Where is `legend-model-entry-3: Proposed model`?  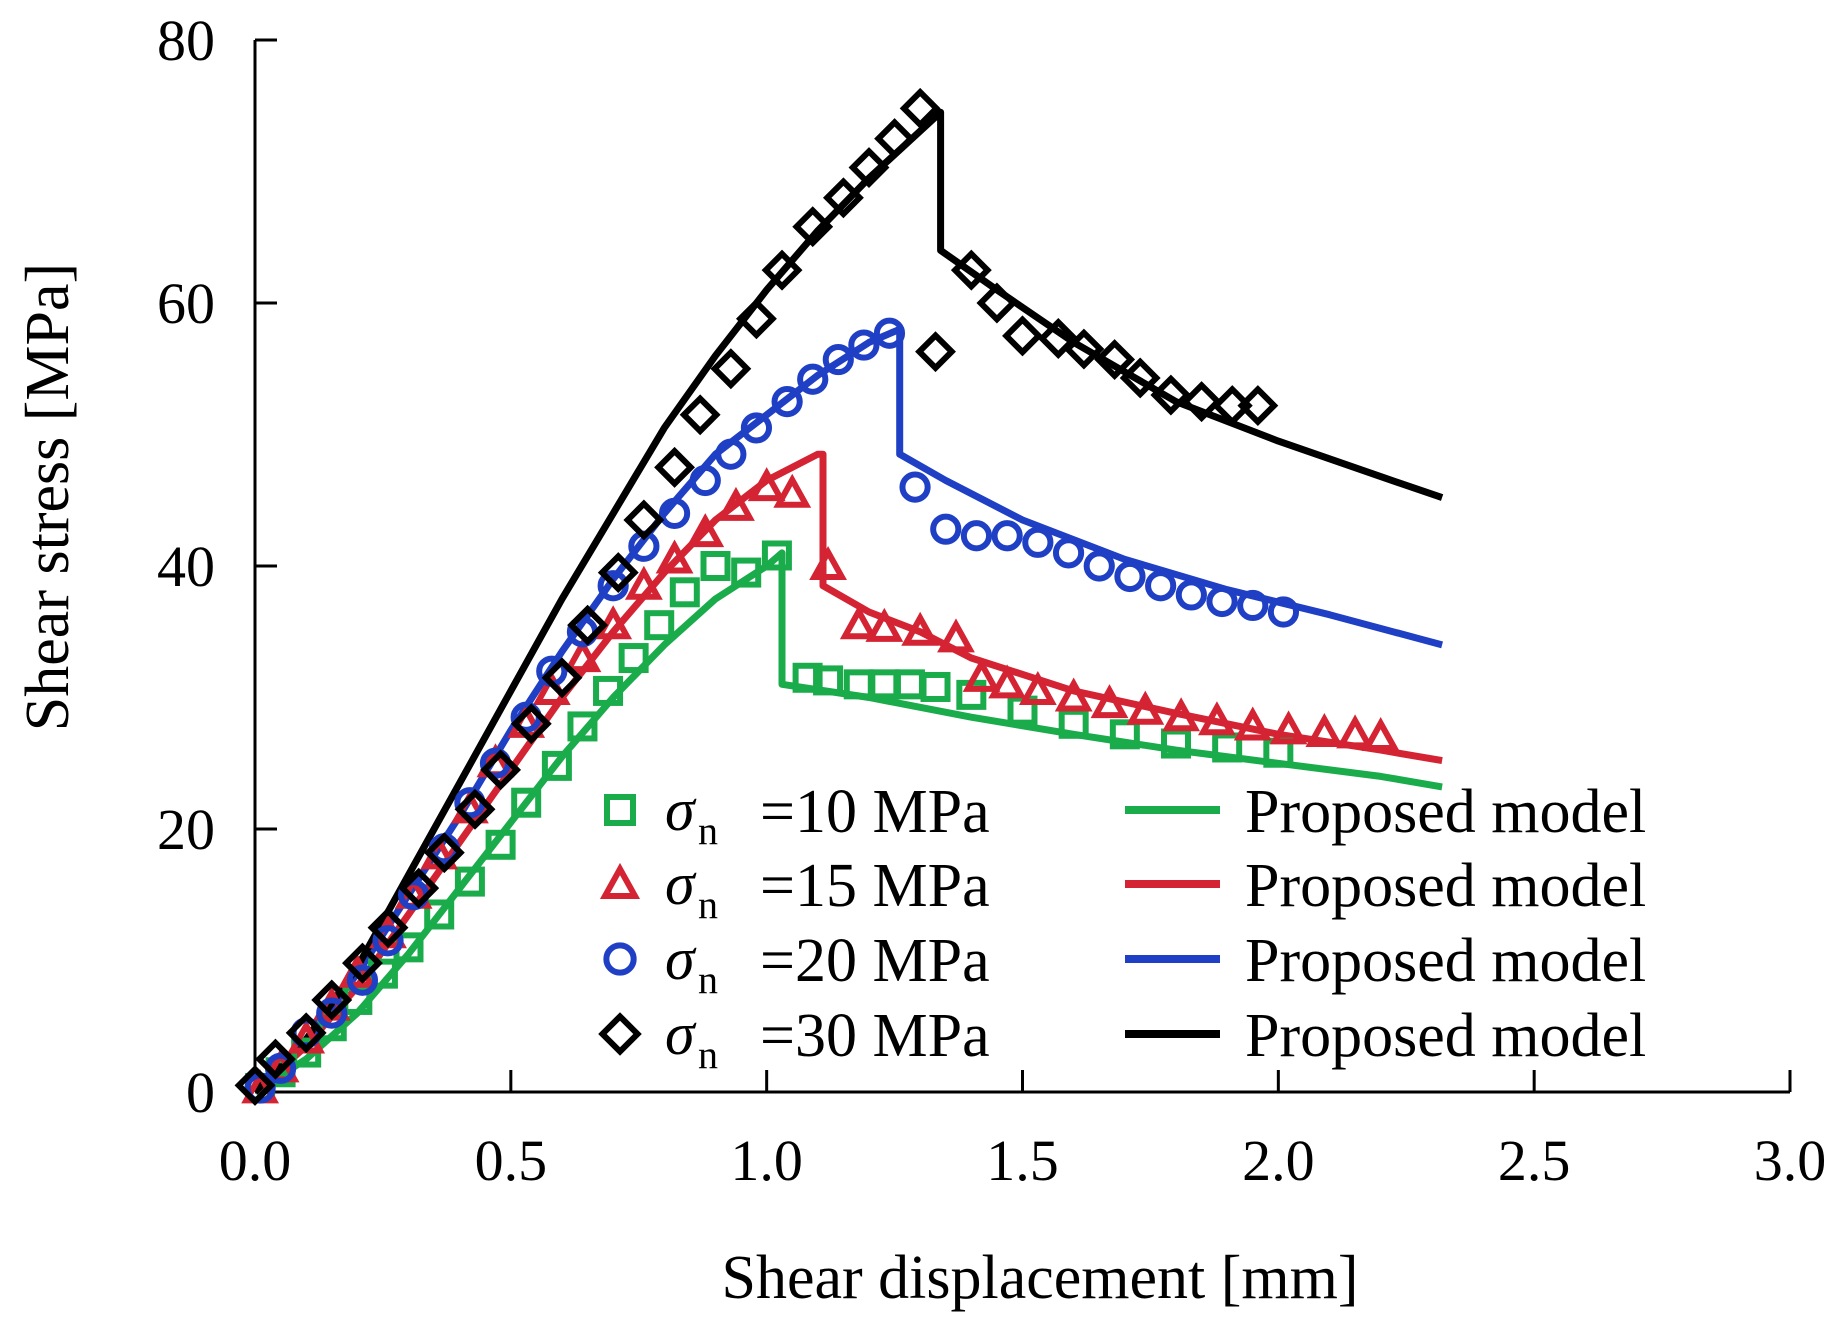
legend-model-entry-3: Proposed model is located at coordinates (1385, 961).